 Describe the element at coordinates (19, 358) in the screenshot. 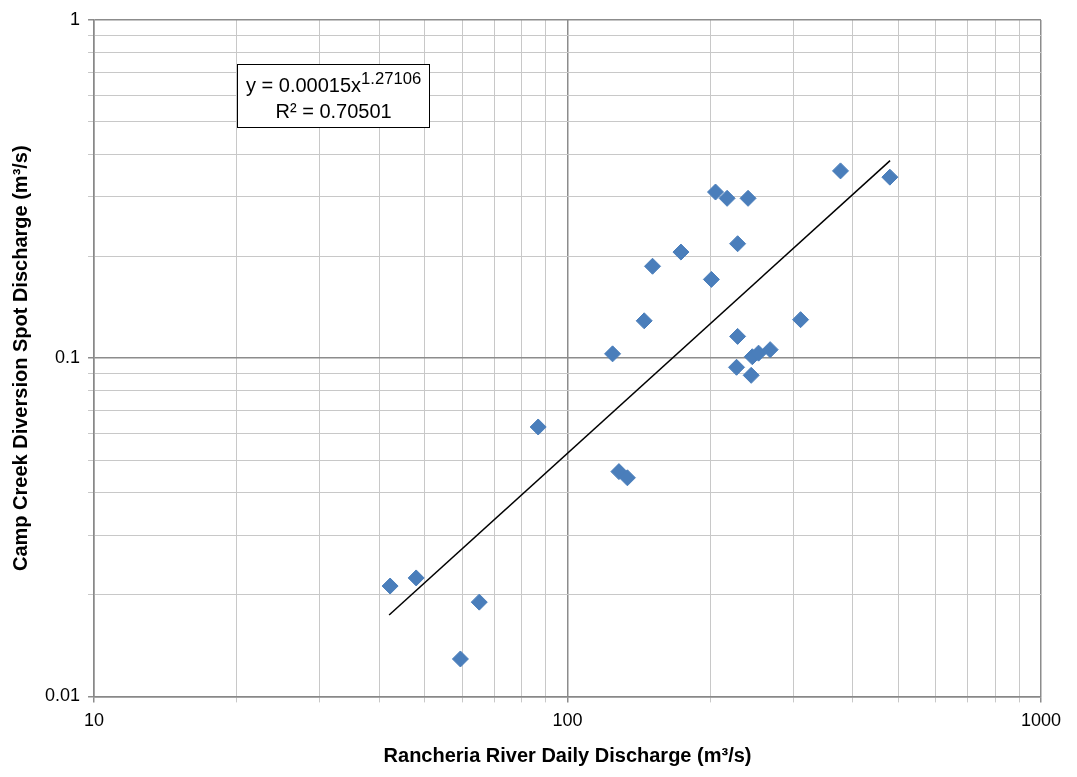

I see `y-axis-title: Camp Creek Diversion Spot Discharge (m³/s)` at that location.